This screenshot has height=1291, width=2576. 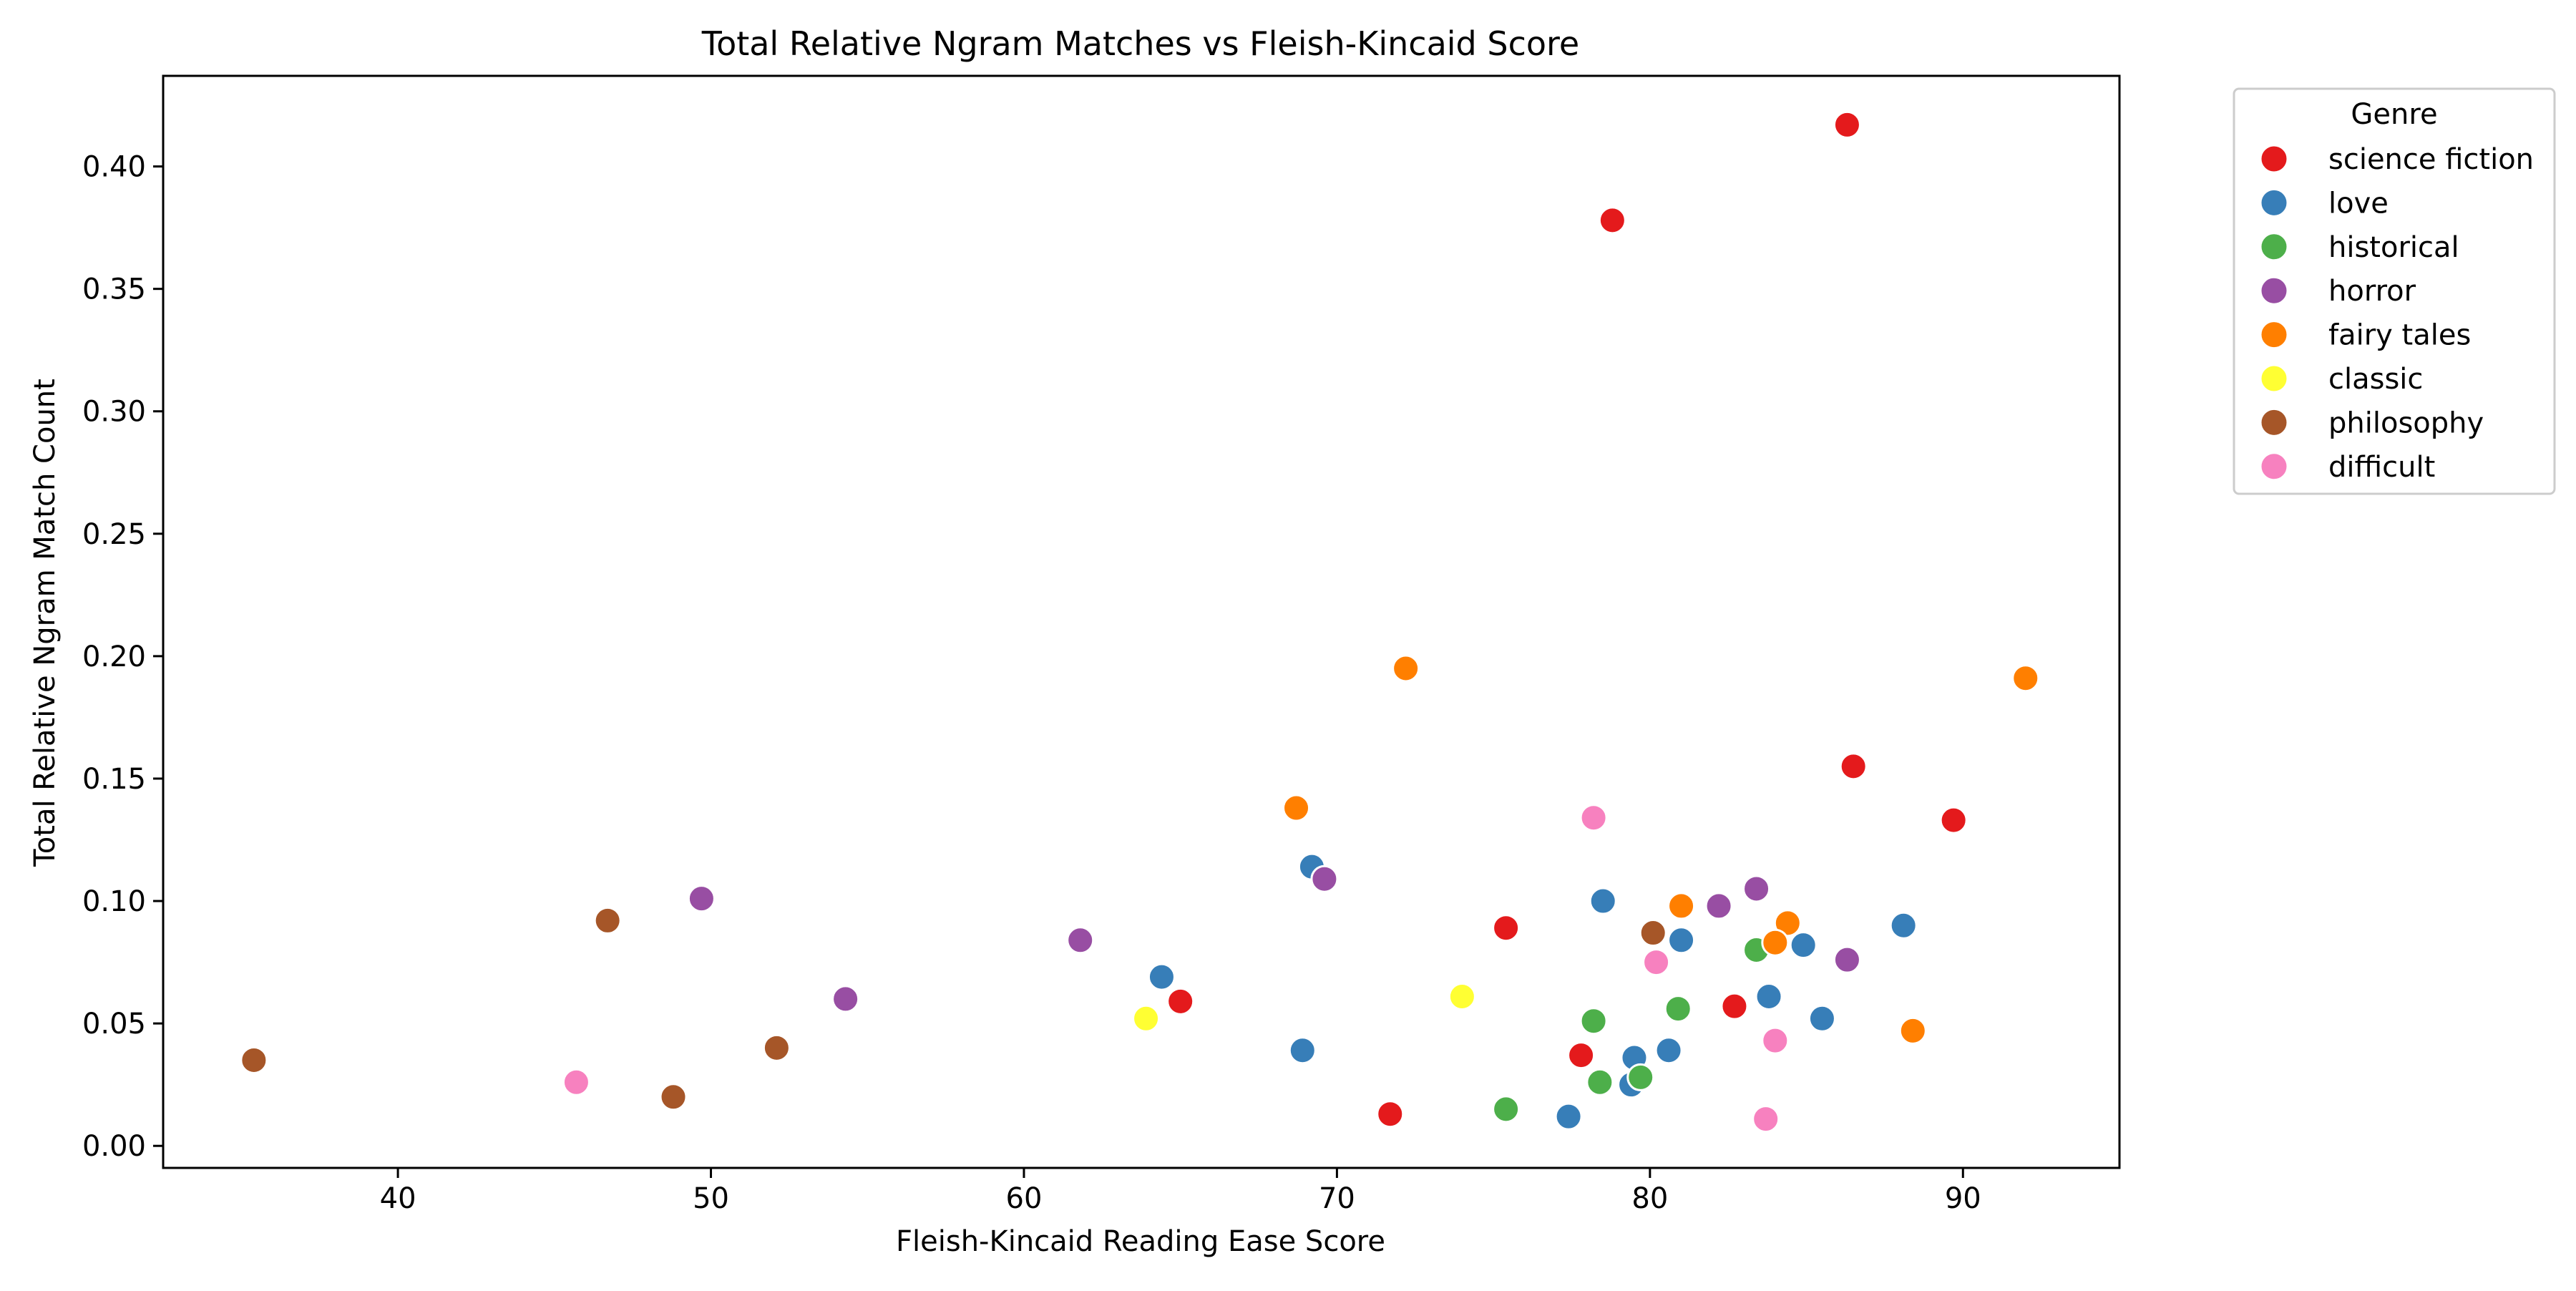 I want to click on series-difficult, so click(x=1176, y=969).